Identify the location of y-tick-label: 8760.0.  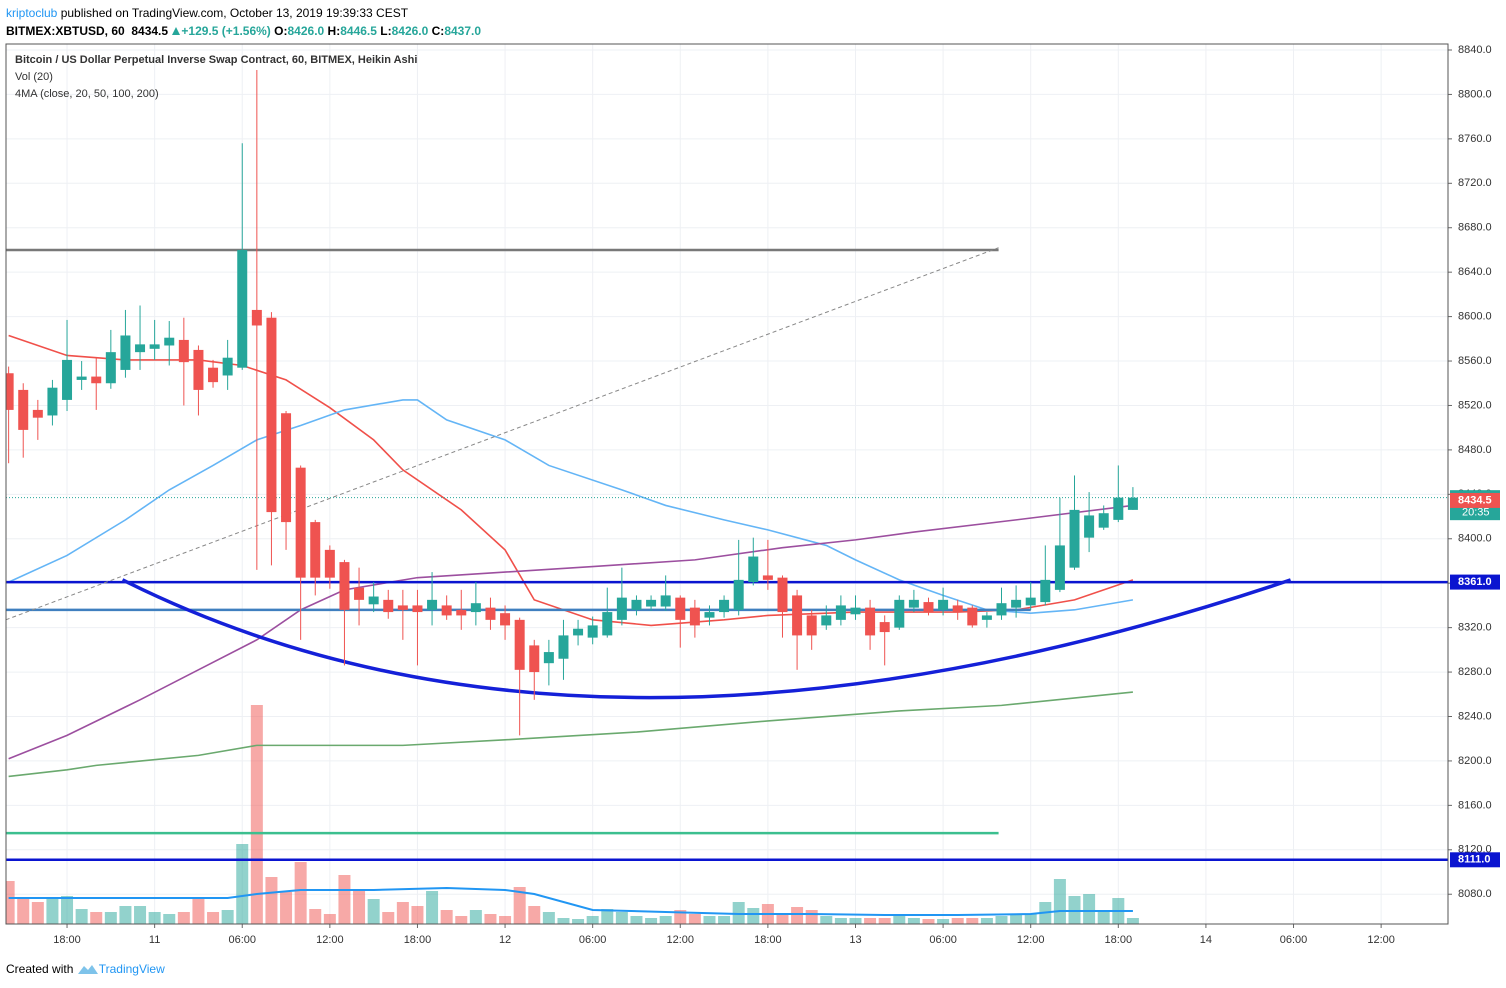
(1475, 139).